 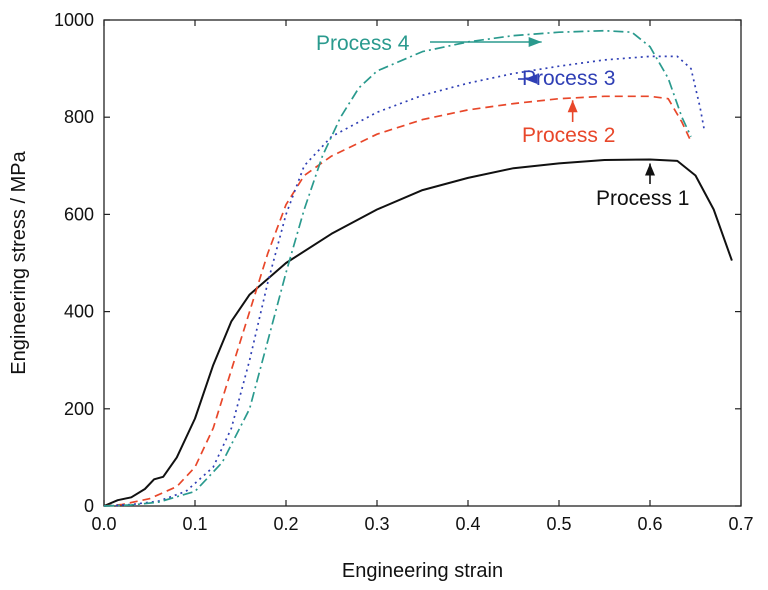 I want to click on x-tick-label: 0.6, so click(x=649, y=524).